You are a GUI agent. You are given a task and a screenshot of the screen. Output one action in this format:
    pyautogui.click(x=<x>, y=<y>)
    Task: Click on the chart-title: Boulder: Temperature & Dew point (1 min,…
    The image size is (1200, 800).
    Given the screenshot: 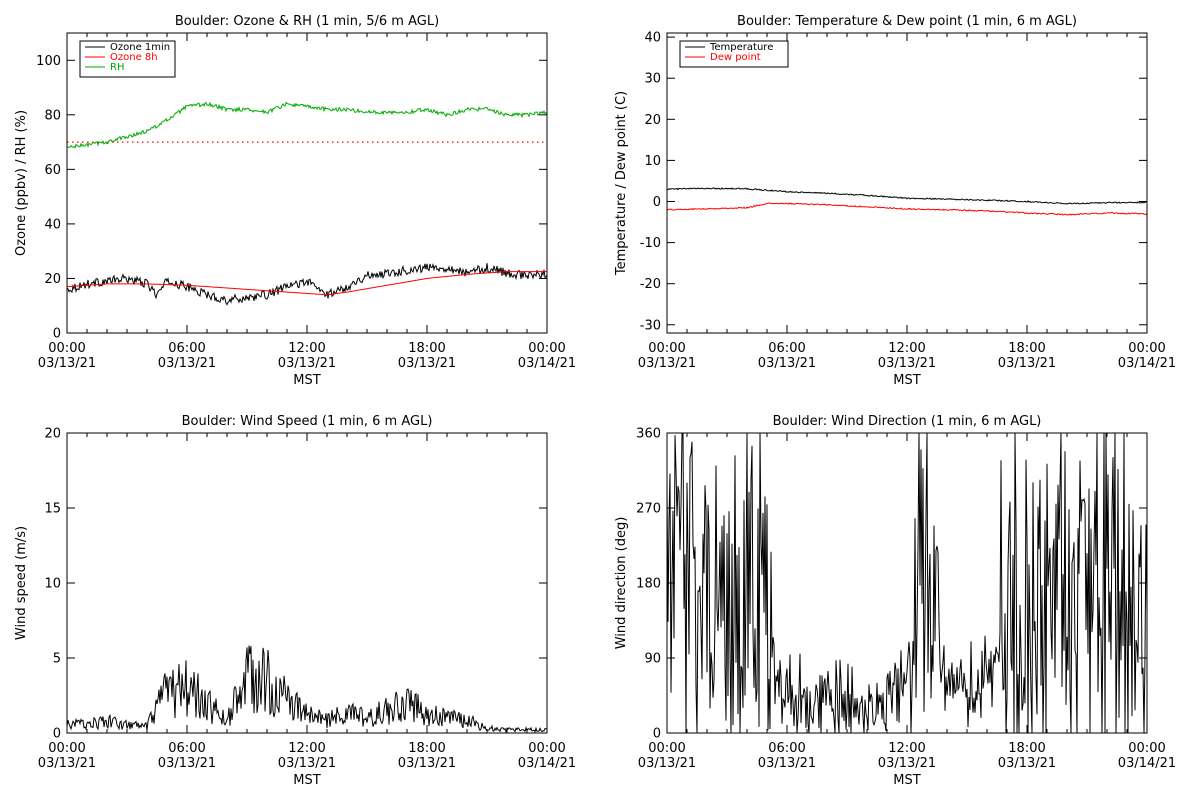 What is the action you would take?
    pyautogui.click(x=907, y=21)
    